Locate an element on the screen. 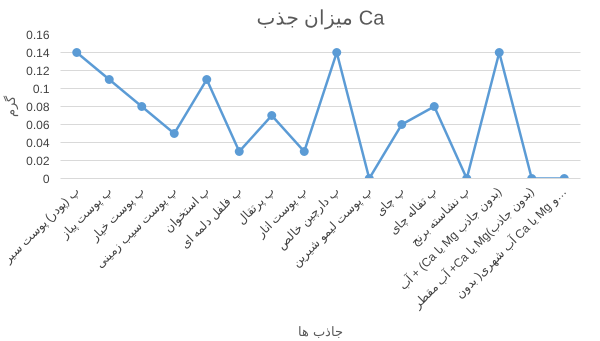 This screenshot has width=600, height=341. y-tick-label: 0.14 is located at coordinates (38, 53).